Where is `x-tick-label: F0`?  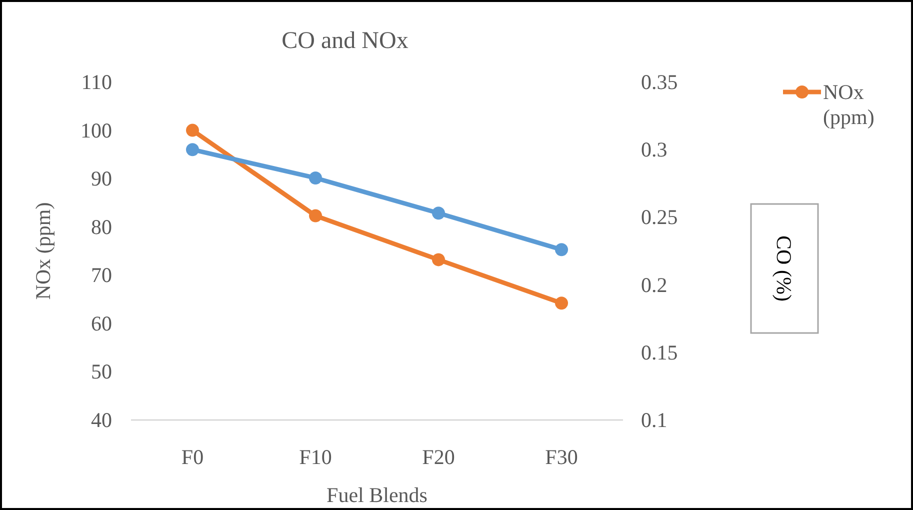
x-tick-label: F0 is located at coordinates (192, 457).